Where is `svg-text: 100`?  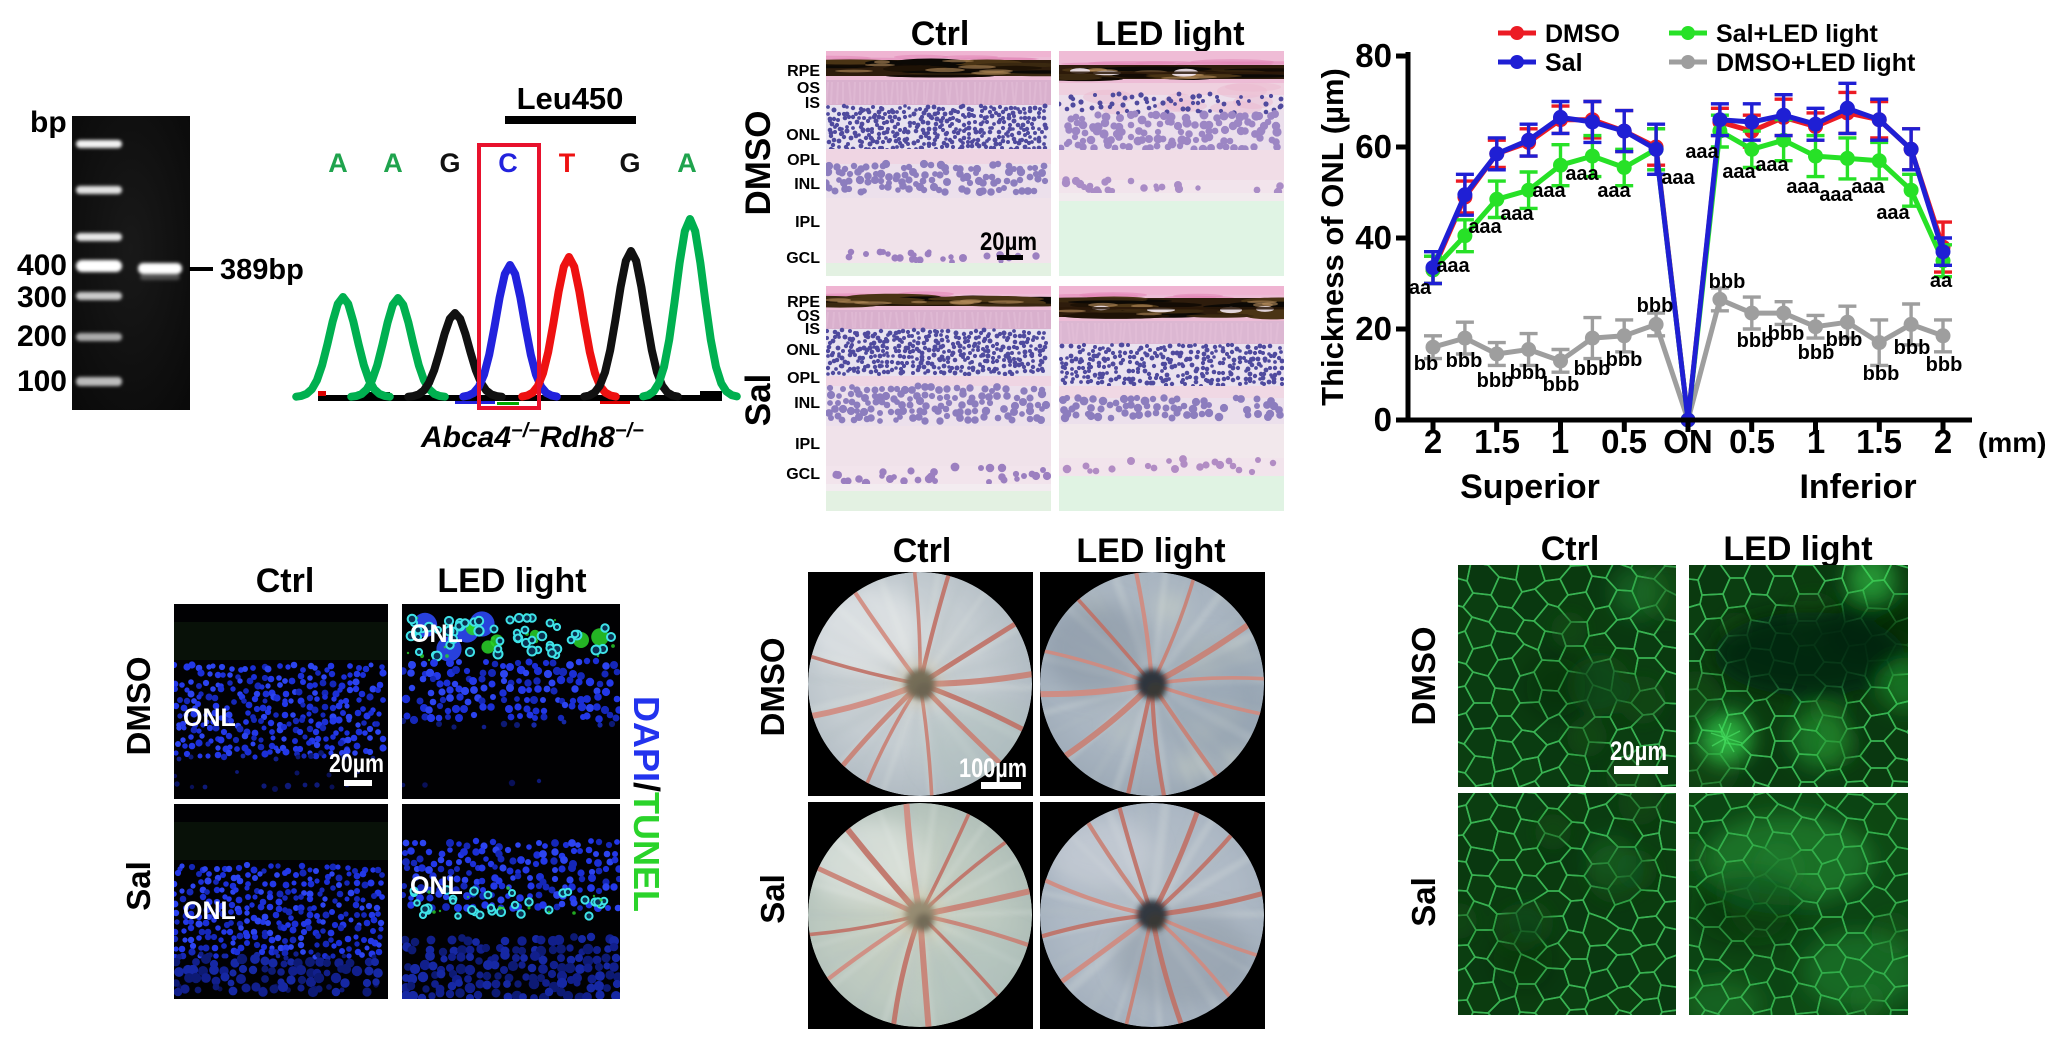
svg-text: 100 is located at coordinates (42, 381).